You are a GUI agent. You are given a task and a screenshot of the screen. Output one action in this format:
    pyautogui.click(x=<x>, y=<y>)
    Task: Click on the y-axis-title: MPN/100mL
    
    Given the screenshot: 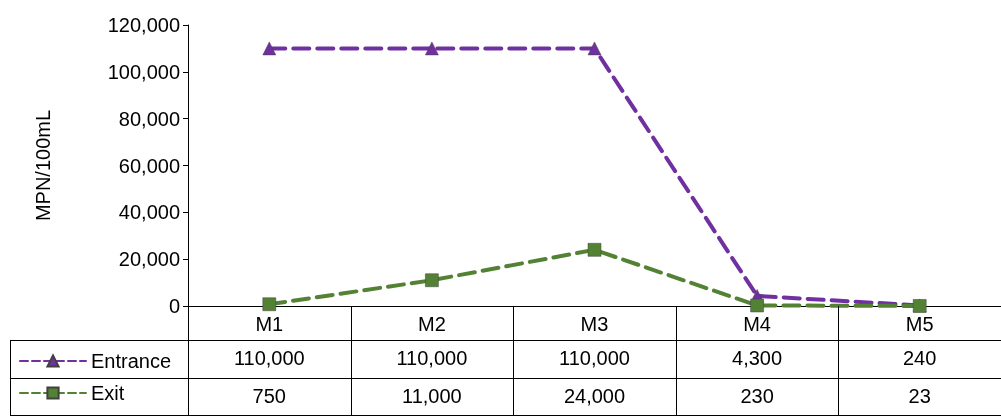 What is the action you would take?
    pyautogui.click(x=43, y=165)
    